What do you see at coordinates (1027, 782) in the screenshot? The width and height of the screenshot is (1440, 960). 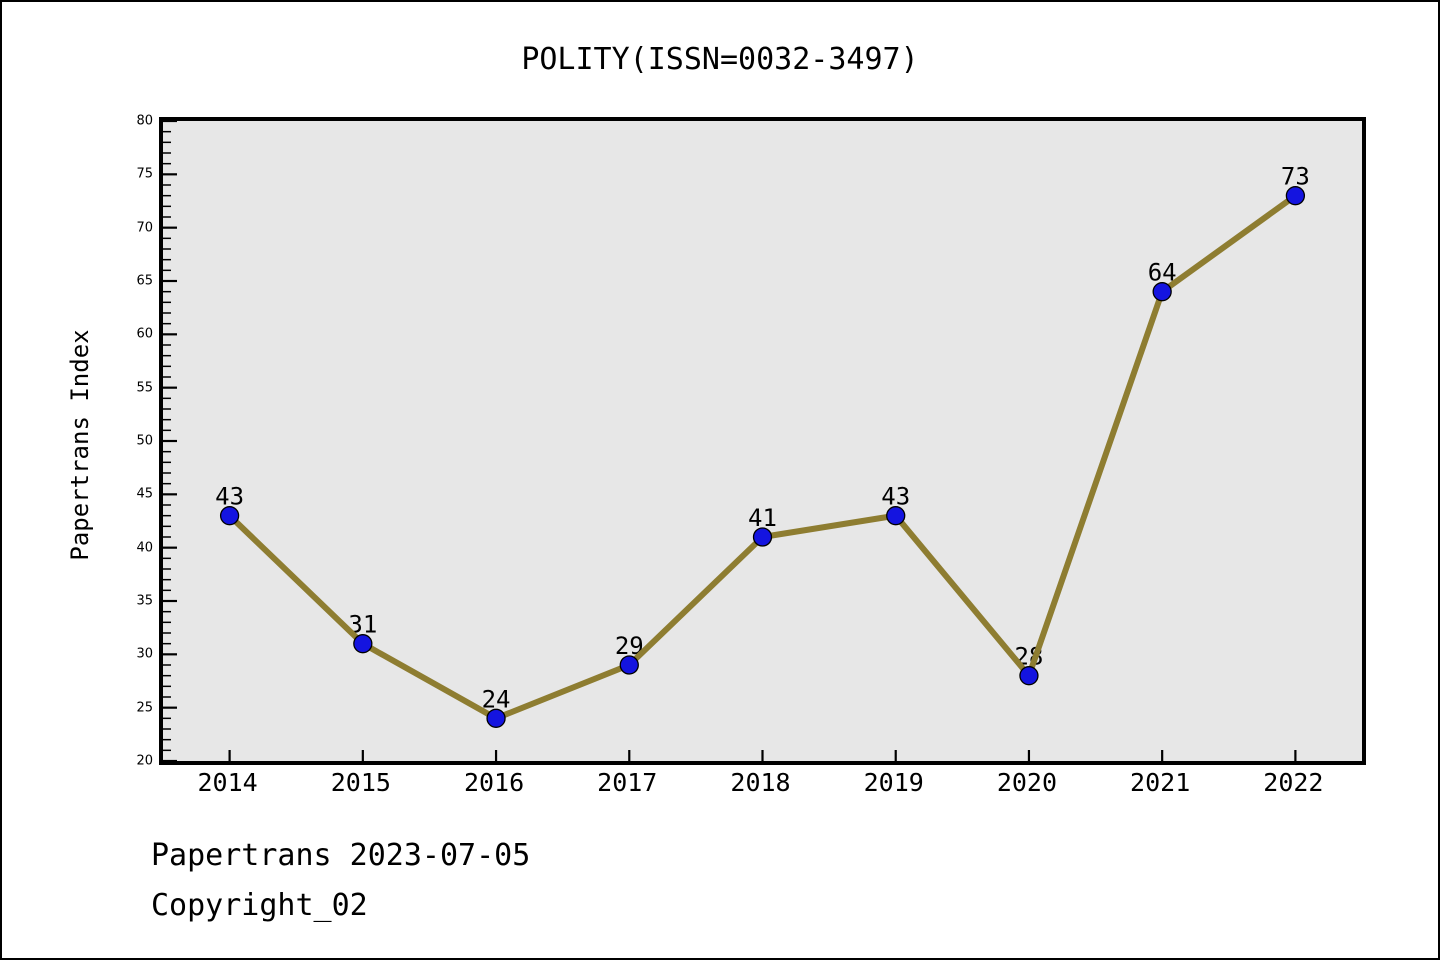 I see `x-tick-label: 2020` at bounding box center [1027, 782].